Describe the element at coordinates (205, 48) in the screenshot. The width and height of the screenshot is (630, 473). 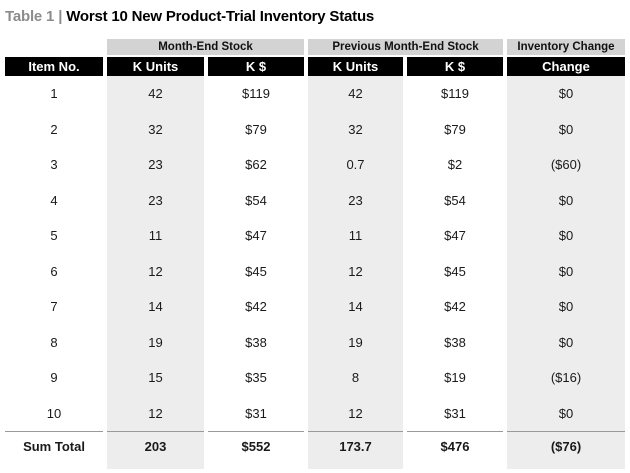
I see `group-header-month-end-stock: Month-End Stock` at that location.